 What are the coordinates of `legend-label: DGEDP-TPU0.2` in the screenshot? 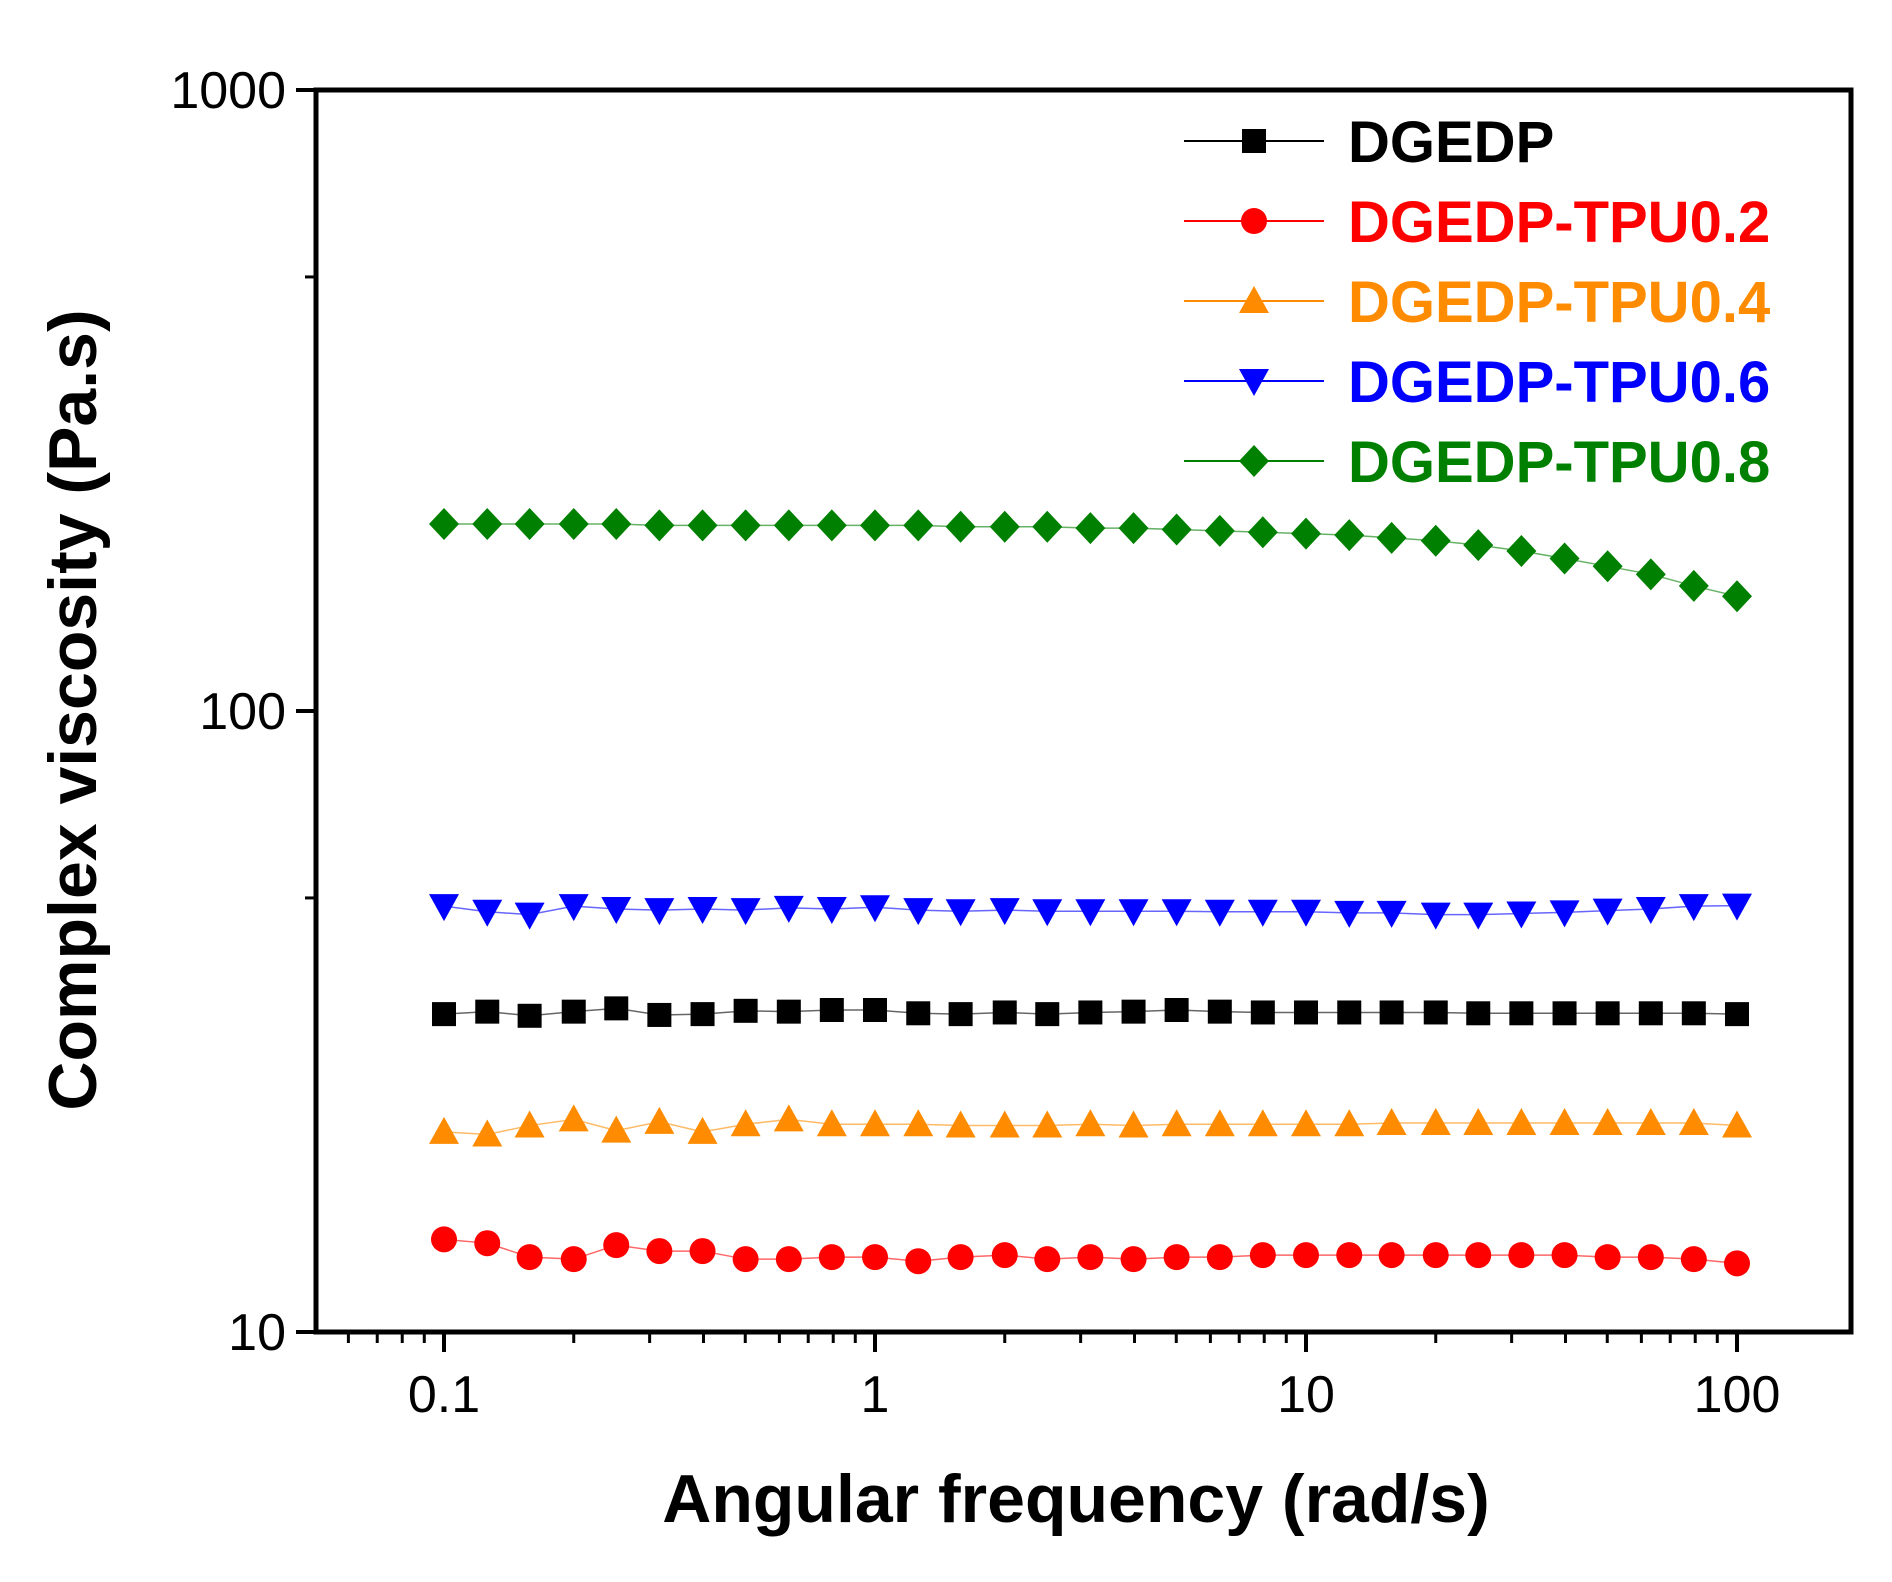 It's located at (1559, 222).